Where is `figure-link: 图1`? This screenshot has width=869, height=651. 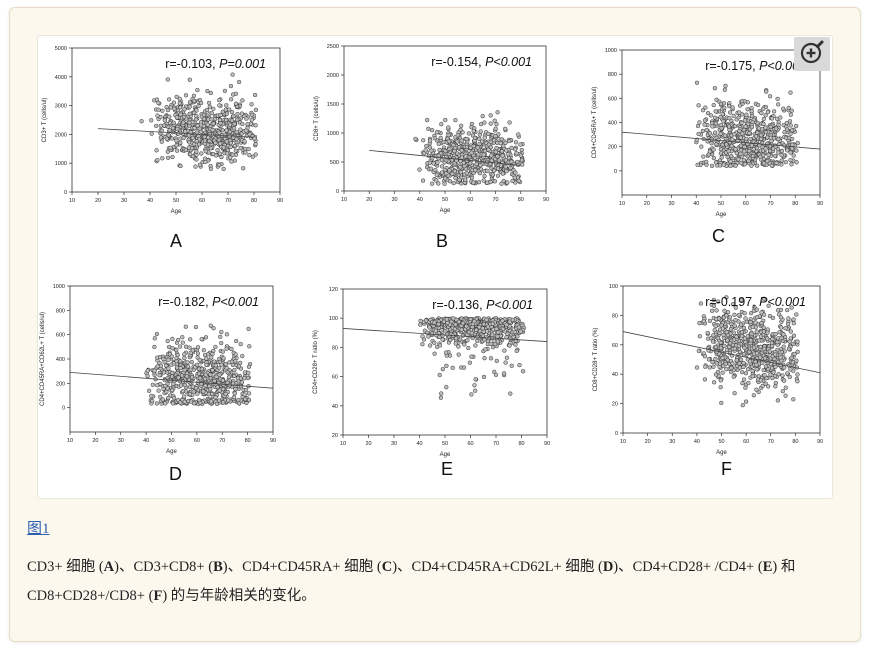 figure-link: 图1 is located at coordinates (38, 529).